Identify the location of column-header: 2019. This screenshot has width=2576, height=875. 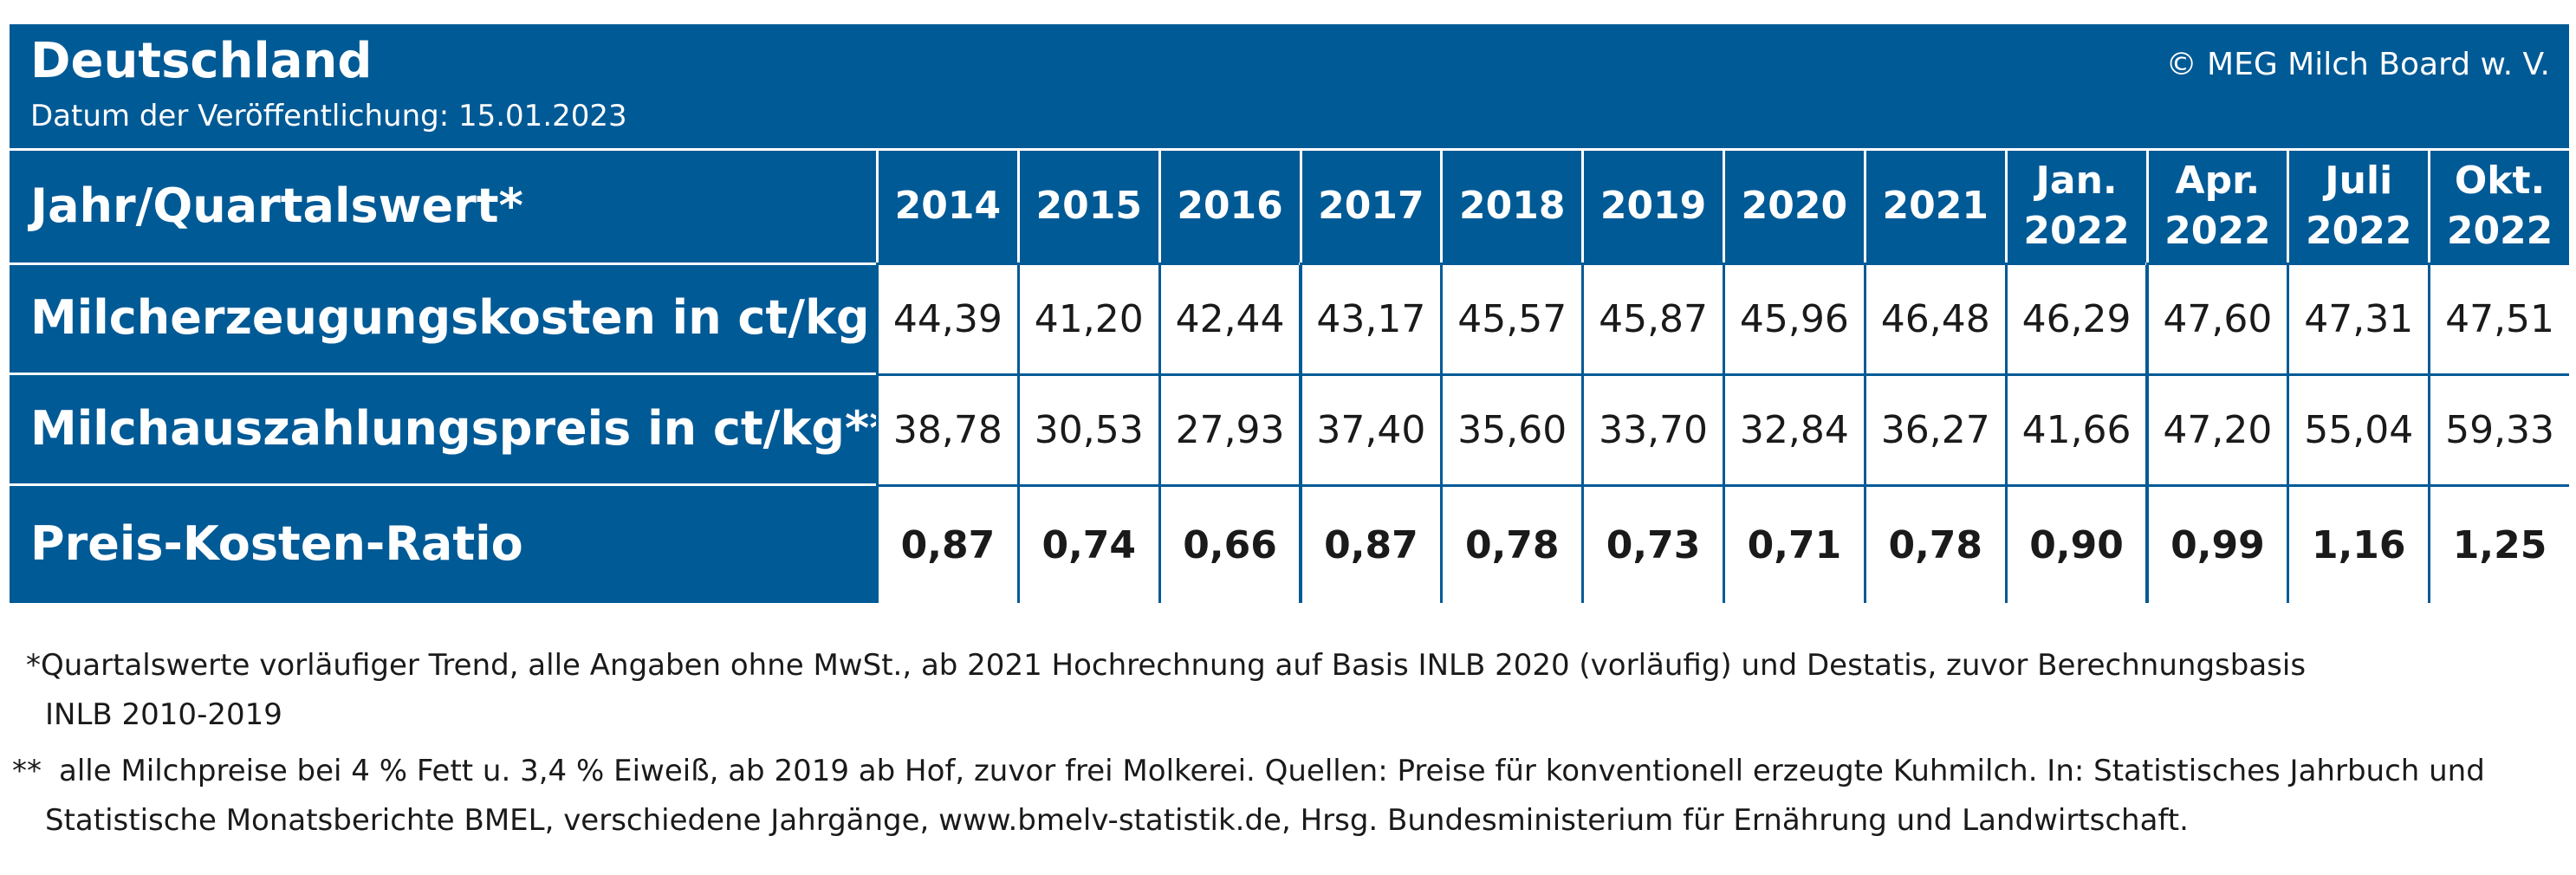
(1652, 206).